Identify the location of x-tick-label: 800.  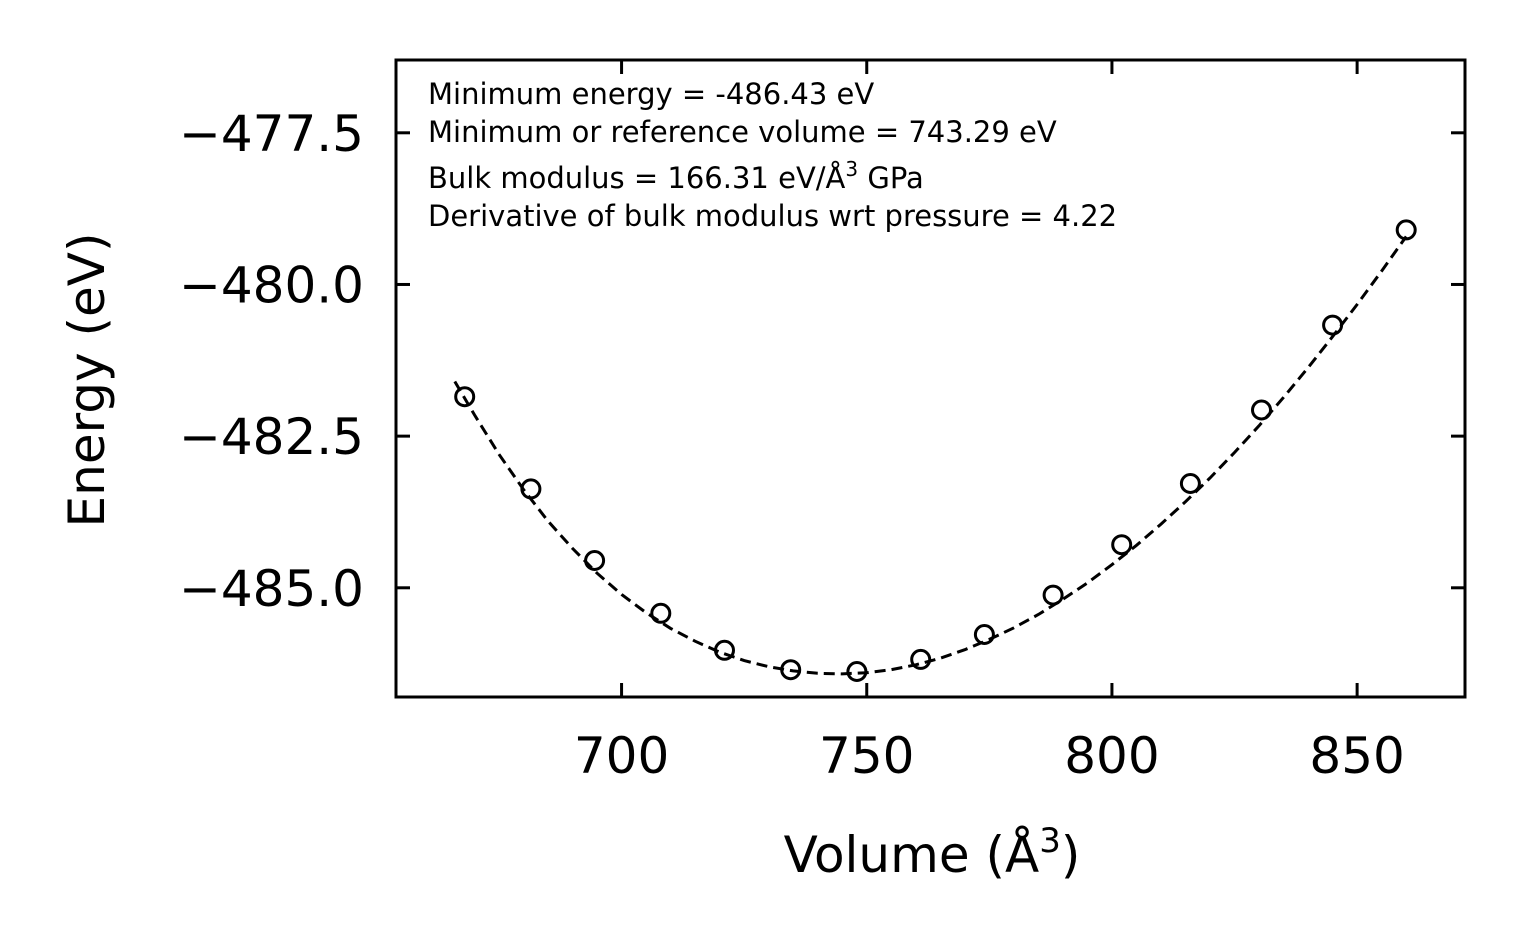
(1111, 756).